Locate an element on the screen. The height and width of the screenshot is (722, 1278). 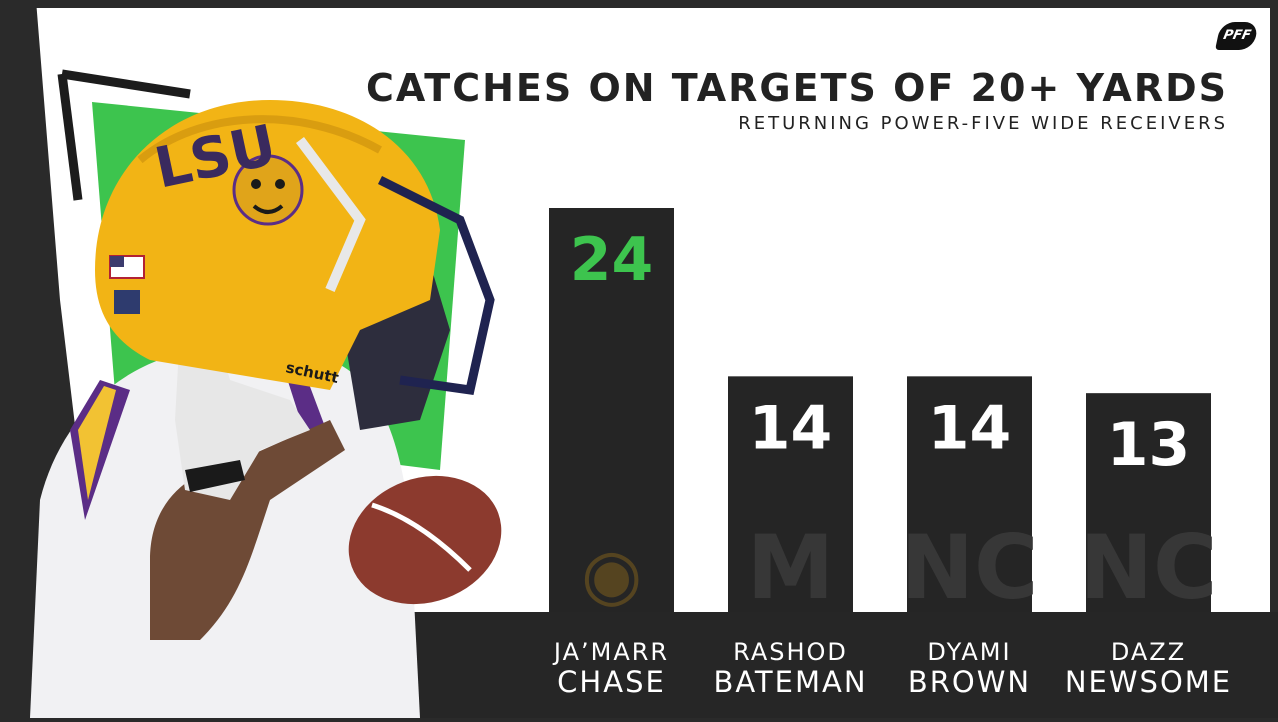
category-label-last: BATEMAN is located at coordinates (790, 682).